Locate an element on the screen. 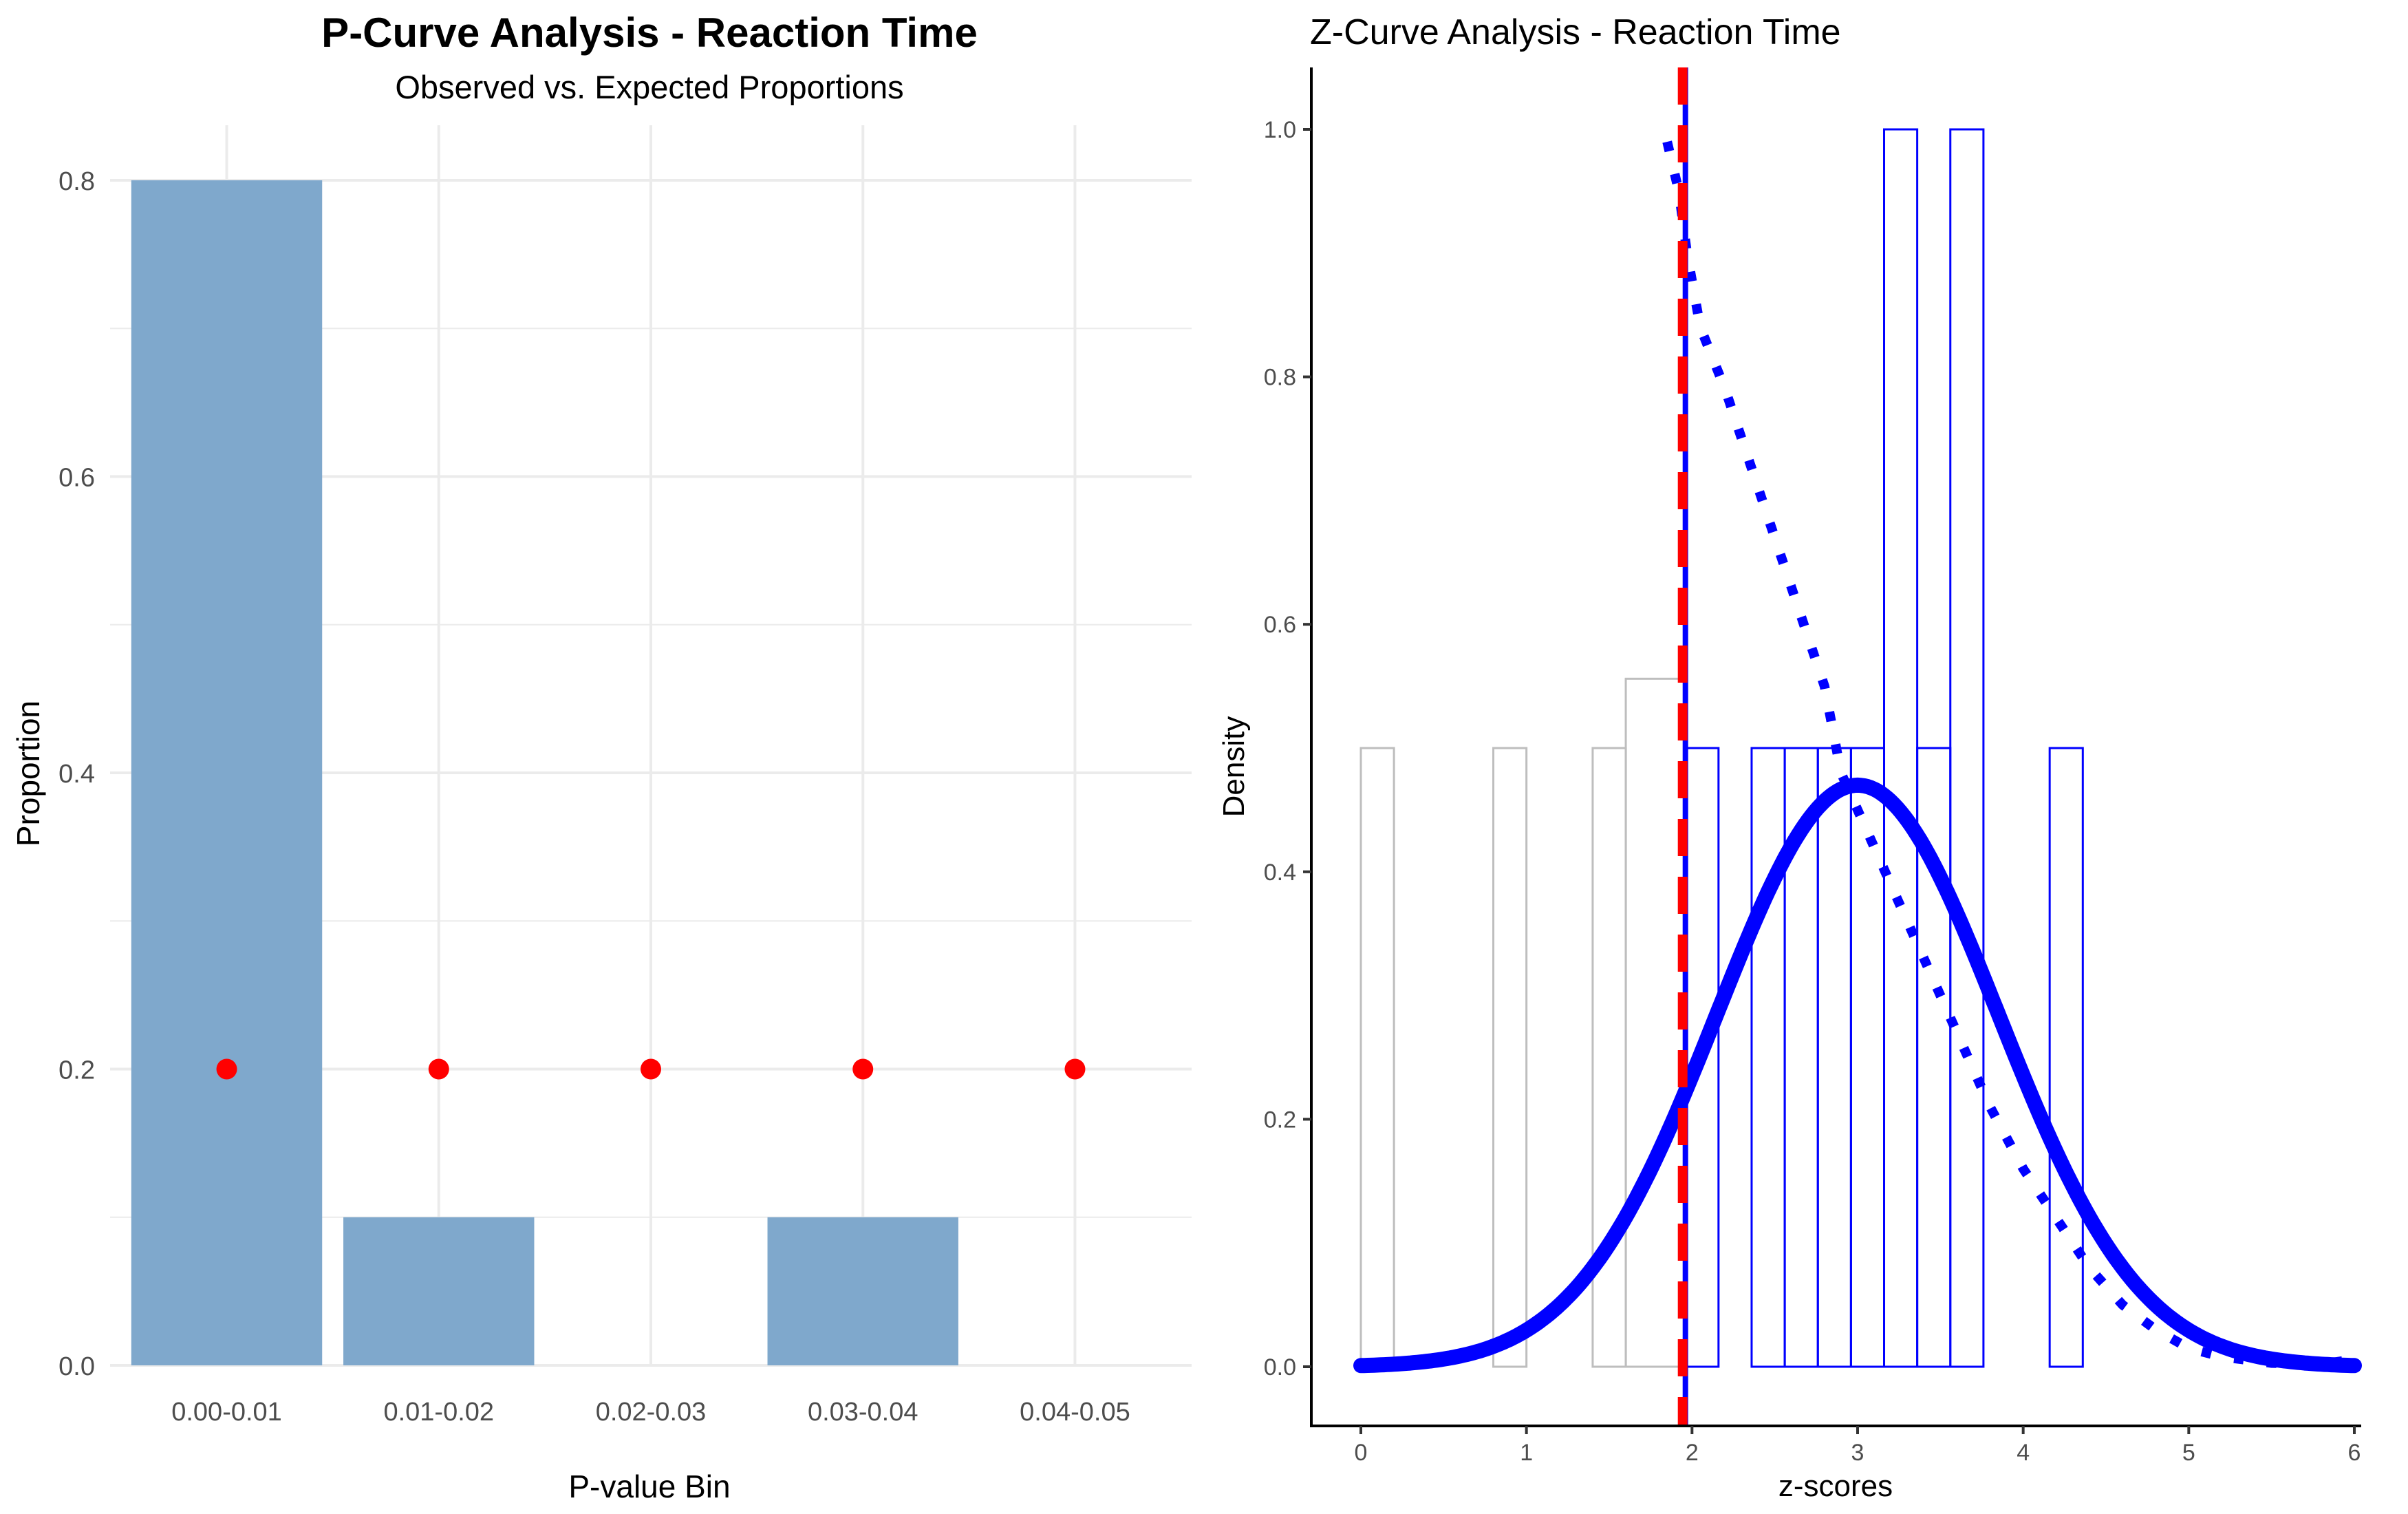 This screenshot has width=2408, height=1514. pcurve-ylabel: Proportion is located at coordinates (28, 774).